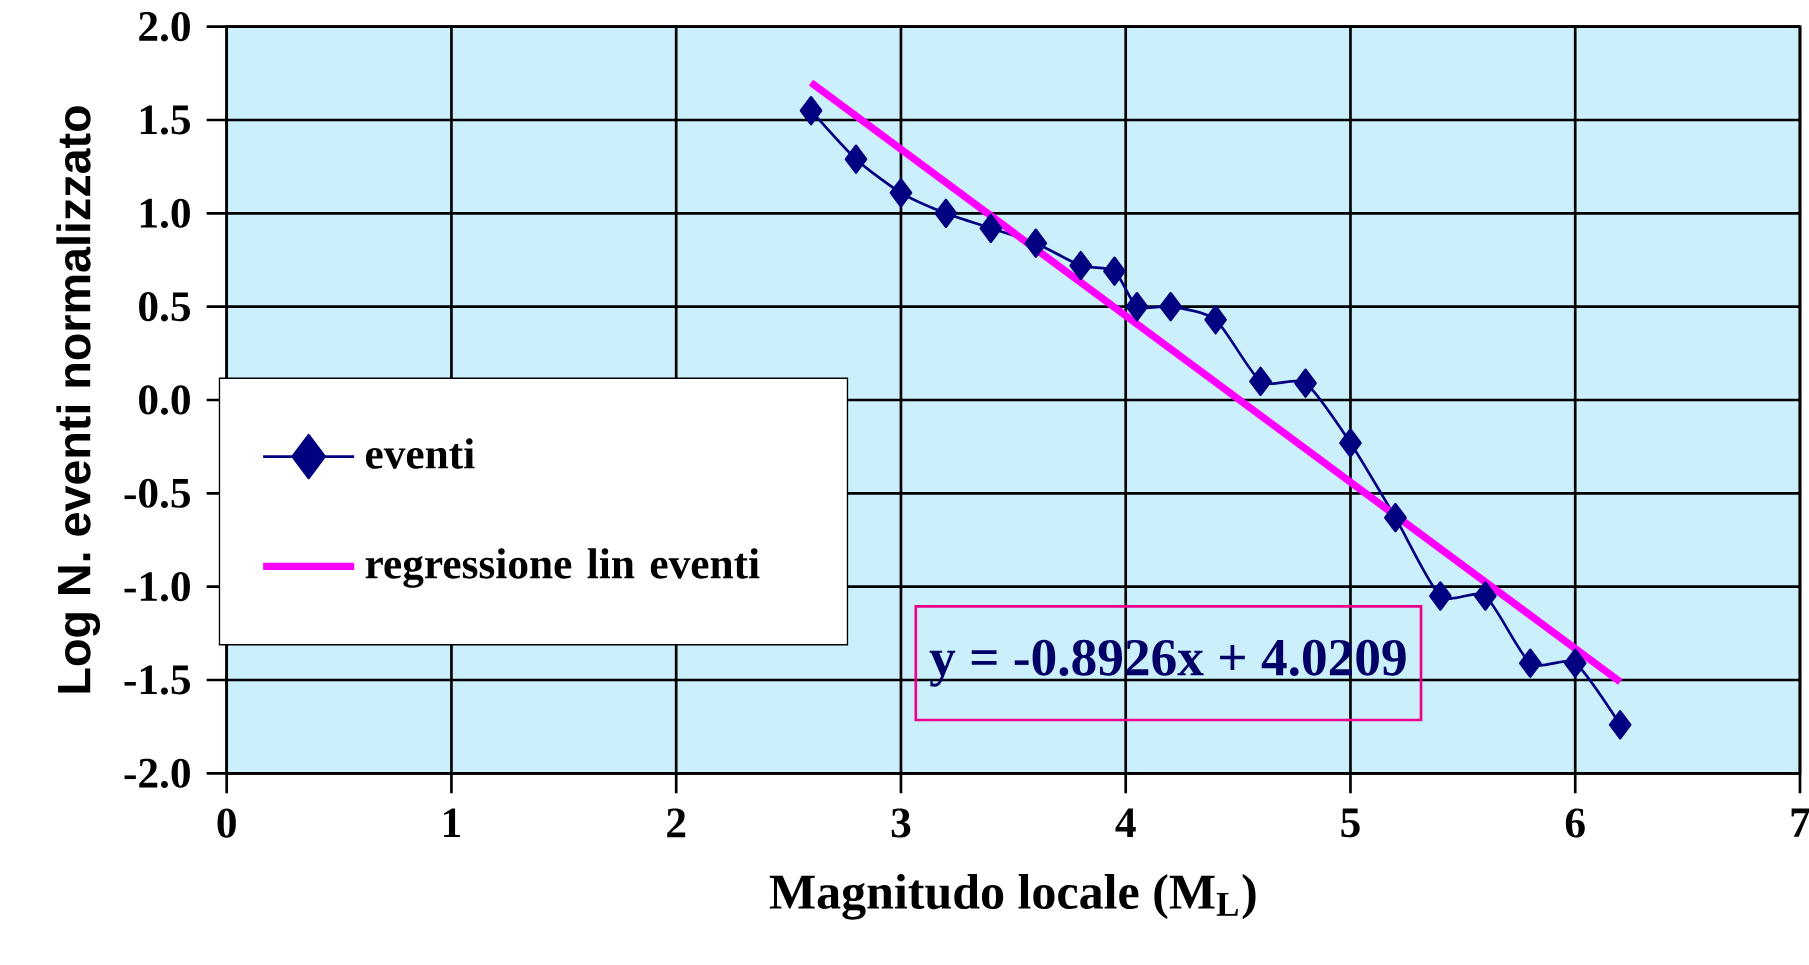  What do you see at coordinates (164, 26) in the screenshot?
I see `y-tick-label: 2.0` at bounding box center [164, 26].